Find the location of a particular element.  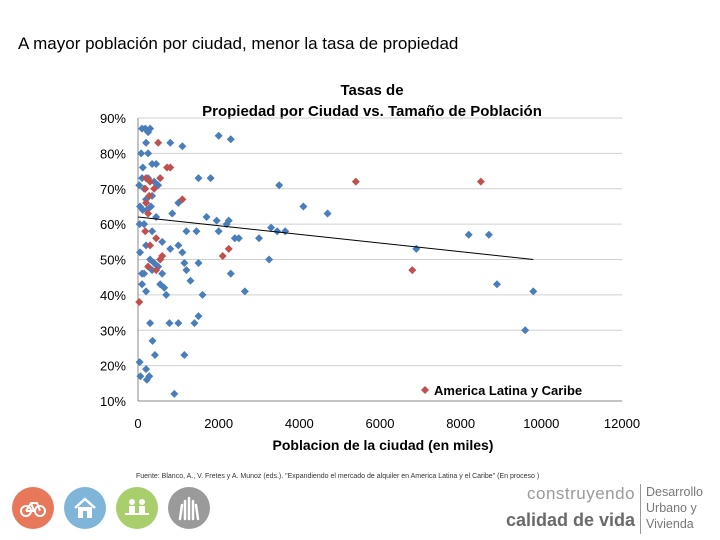

brand-department-line-3: Vivienda is located at coordinates (670, 524).